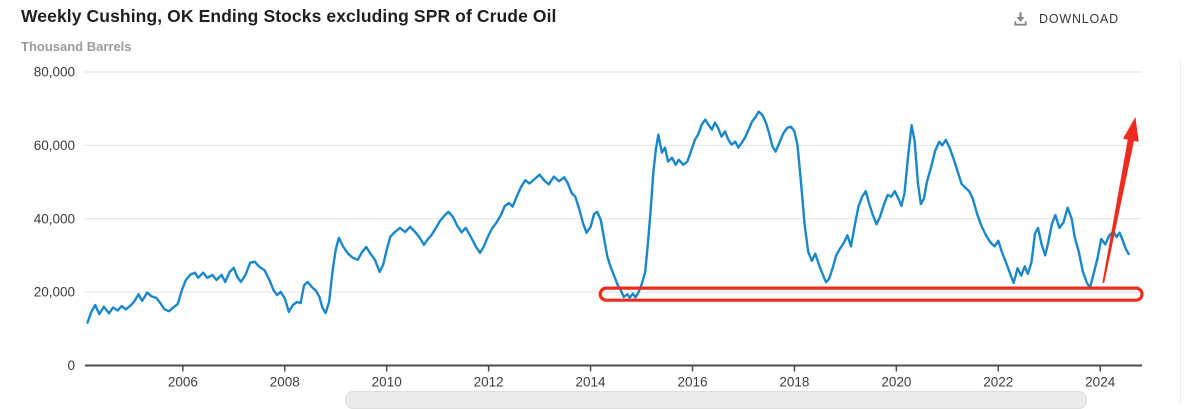  Describe the element at coordinates (871, 294) in the screenshot. I see `support-level-box` at that location.